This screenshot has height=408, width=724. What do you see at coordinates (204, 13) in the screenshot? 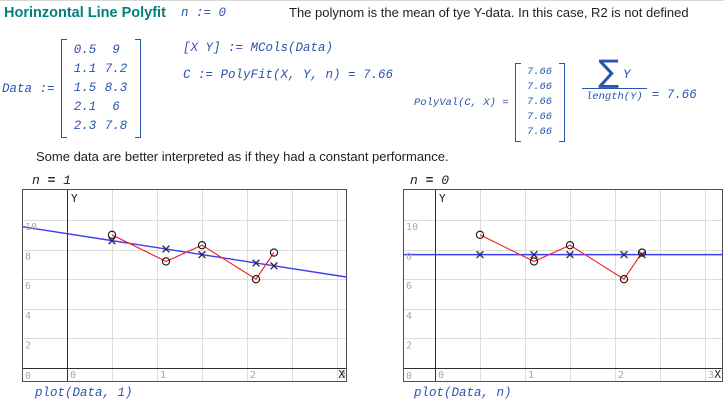
I see `n-definition-region: n := 0` at bounding box center [204, 13].